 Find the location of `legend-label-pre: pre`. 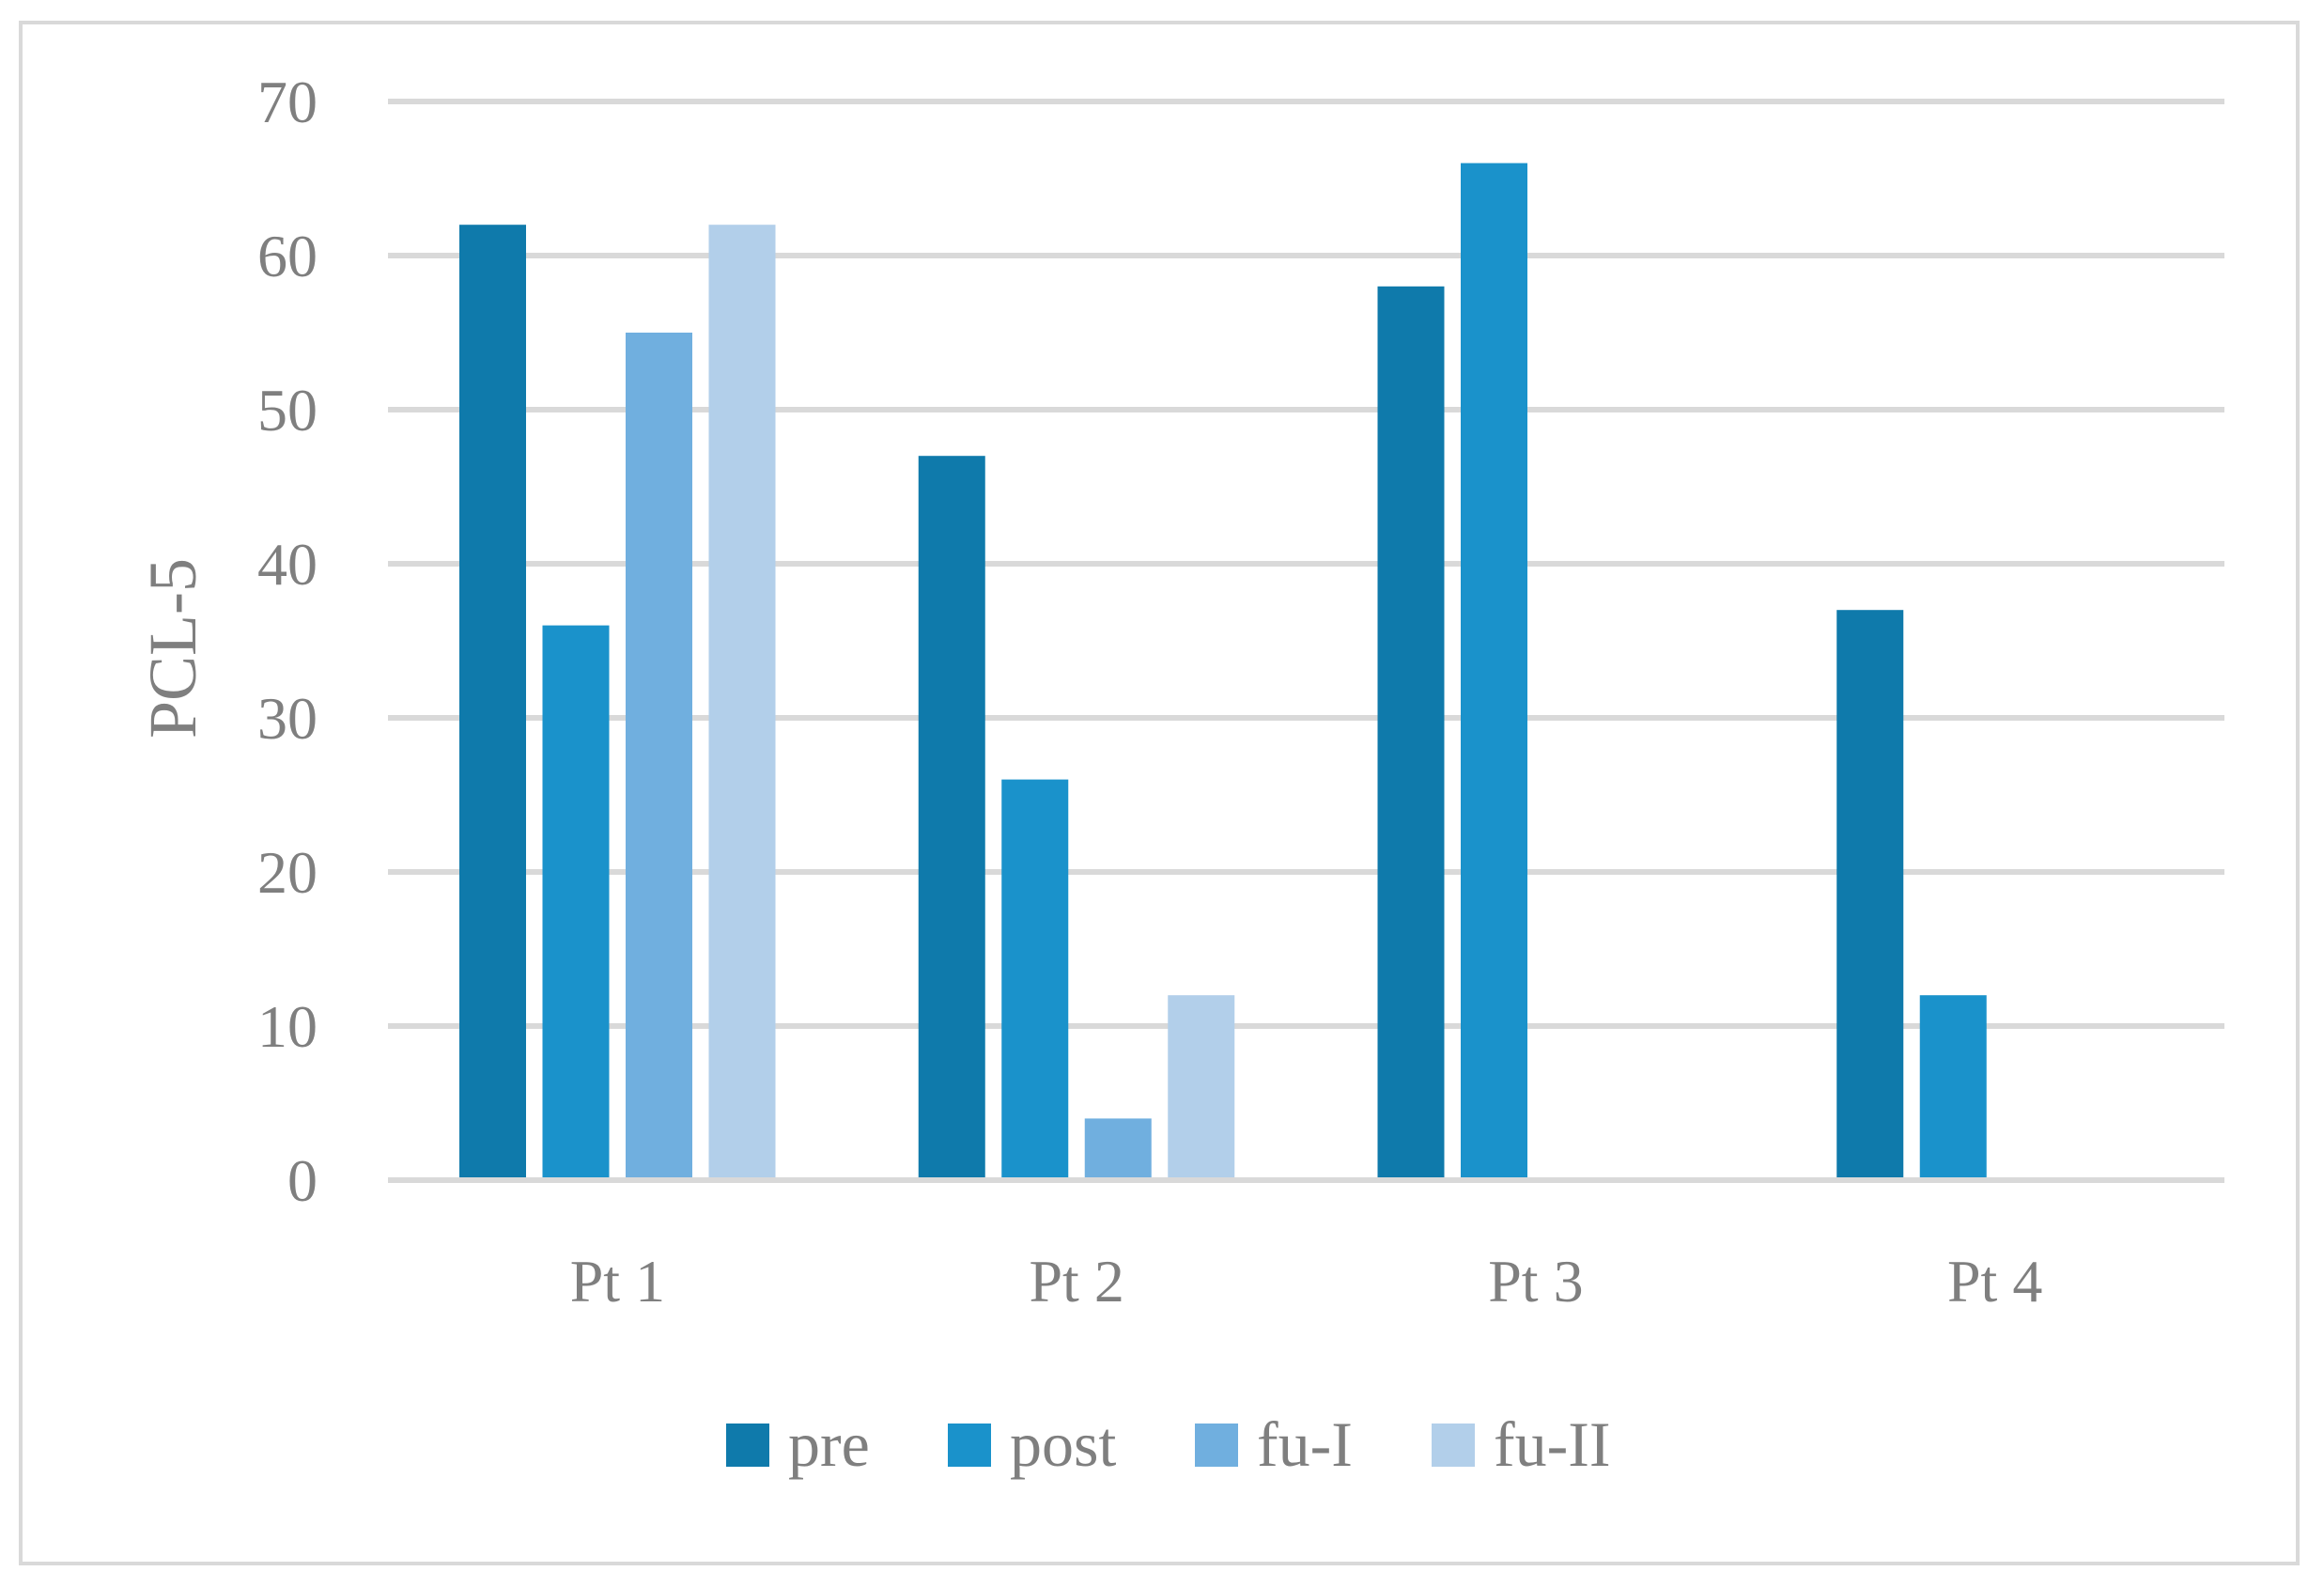

legend-label-pre: pre is located at coordinates (829, 1444).